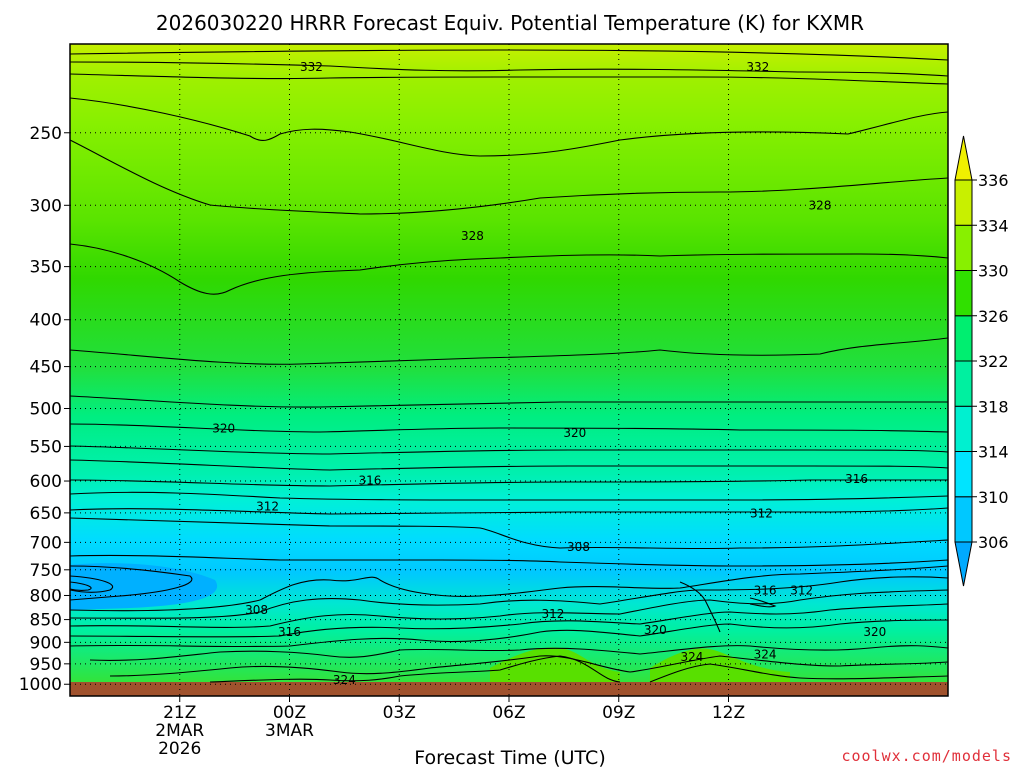 This screenshot has width=1024, height=768. Describe the element at coordinates (46, 134) in the screenshot. I see `y-tick-label: 250` at that location.